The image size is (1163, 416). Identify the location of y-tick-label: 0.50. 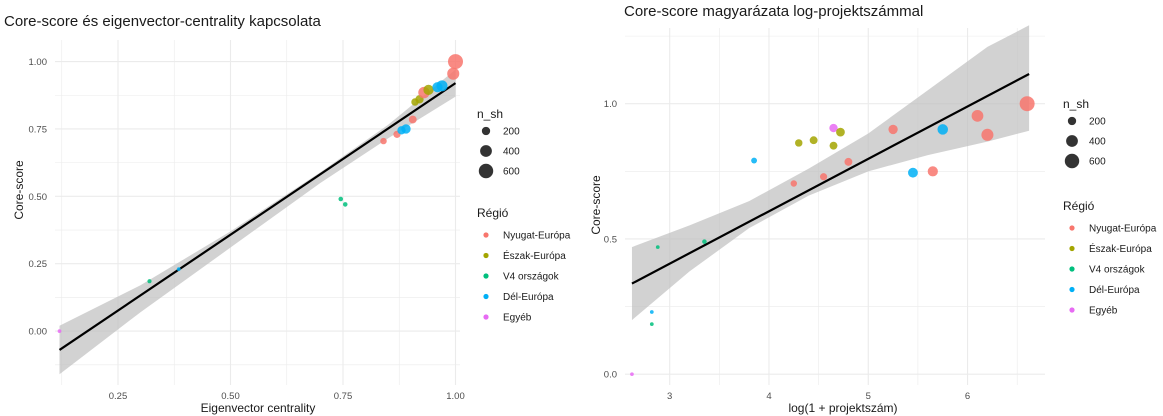
(38, 197).